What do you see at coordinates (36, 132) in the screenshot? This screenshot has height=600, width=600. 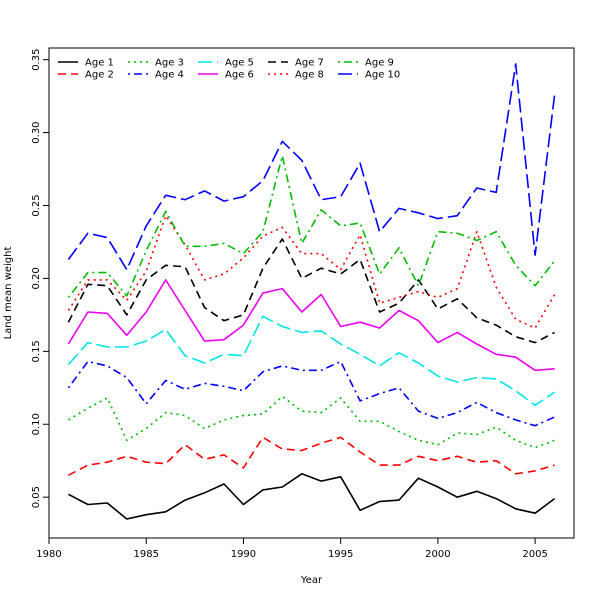 I see `y-tick-label: 0.30` at bounding box center [36, 132].